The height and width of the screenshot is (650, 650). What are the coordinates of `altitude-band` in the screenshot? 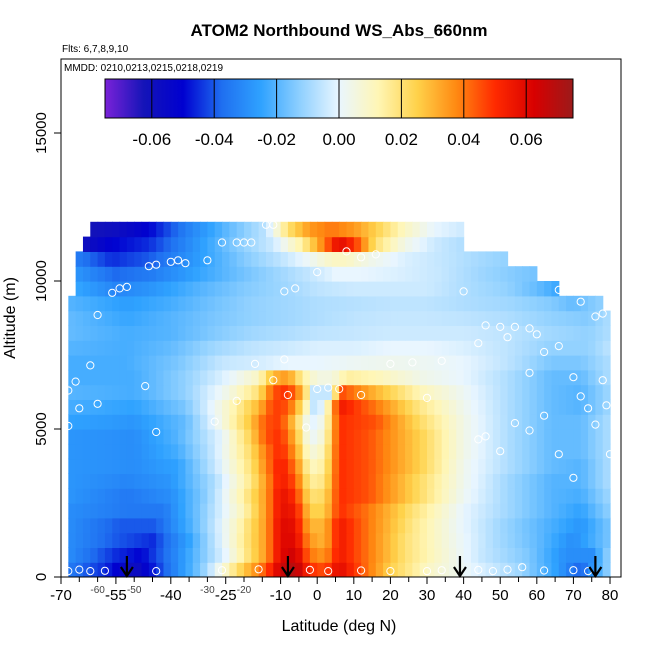 It's located at (339, 525).